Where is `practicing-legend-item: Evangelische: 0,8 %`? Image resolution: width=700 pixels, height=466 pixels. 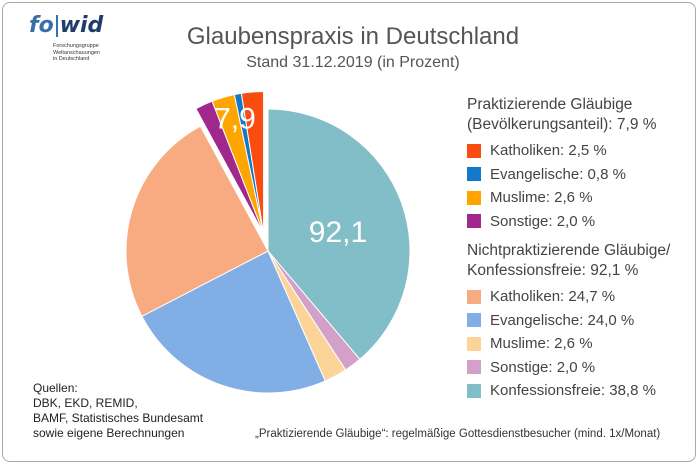 practicing-legend-item: Evangelische: 0,8 % is located at coordinates (581, 175).